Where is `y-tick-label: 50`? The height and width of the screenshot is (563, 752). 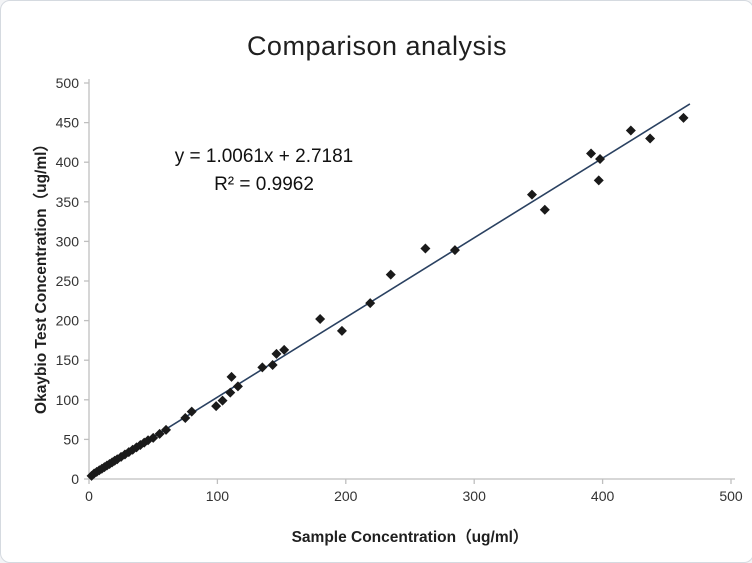 y-tick-label: 50 is located at coordinates (71, 439).